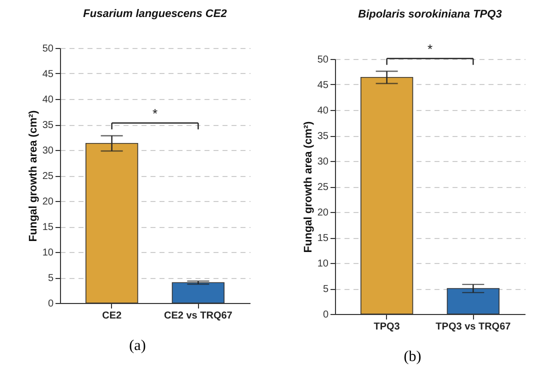 This screenshot has height=387, width=550. What do you see at coordinates (154, 14) in the screenshot?
I see `chart-title: Fusarium languescens CE2` at bounding box center [154, 14].